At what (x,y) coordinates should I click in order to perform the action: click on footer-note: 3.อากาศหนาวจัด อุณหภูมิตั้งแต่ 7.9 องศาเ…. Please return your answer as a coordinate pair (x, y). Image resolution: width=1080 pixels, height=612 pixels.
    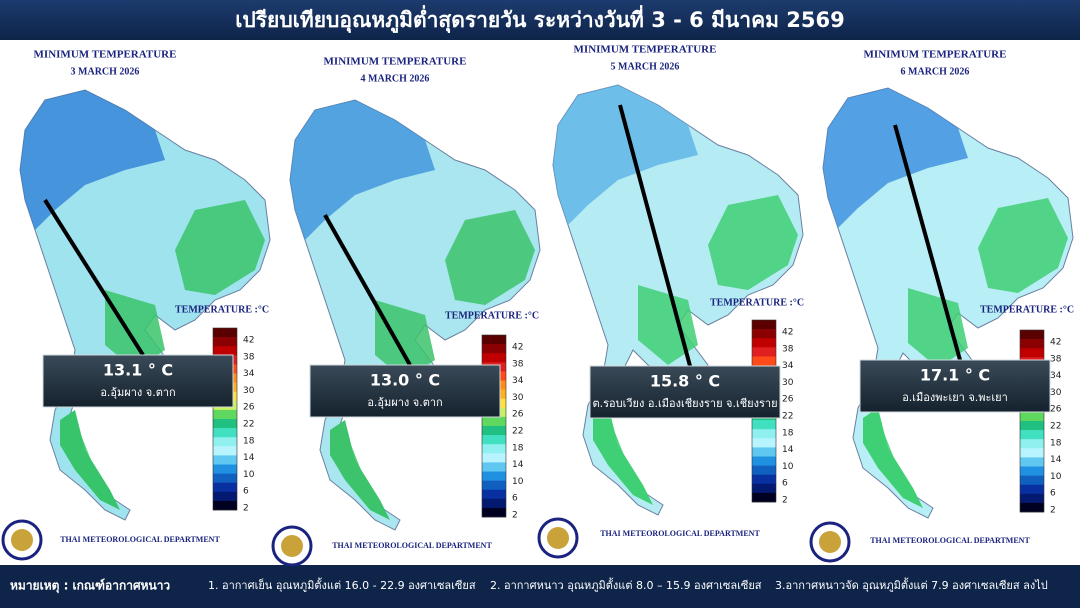
    Looking at the image, I should click on (911, 584).